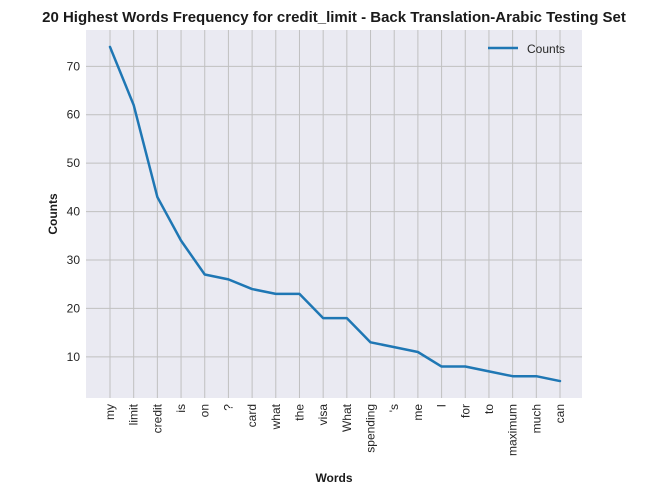  What do you see at coordinates (394, 408) in the screenshot?
I see `x-tick-label: 's` at bounding box center [394, 408].